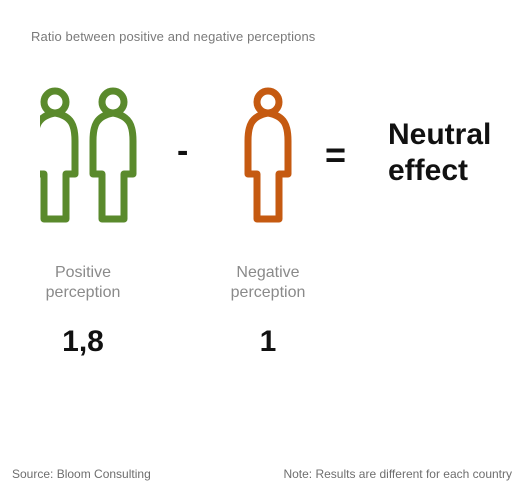  What do you see at coordinates (83, 272) in the screenshot?
I see `positive-label-line-1: Positive` at bounding box center [83, 272].